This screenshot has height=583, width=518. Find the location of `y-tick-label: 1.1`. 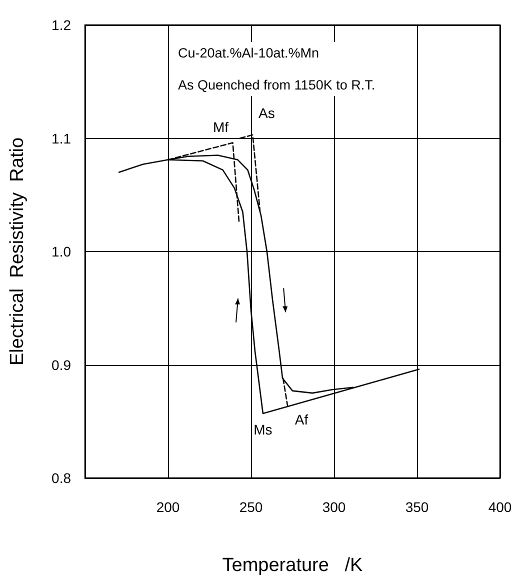

y-tick-label: 1.1 is located at coordinates (62, 138).